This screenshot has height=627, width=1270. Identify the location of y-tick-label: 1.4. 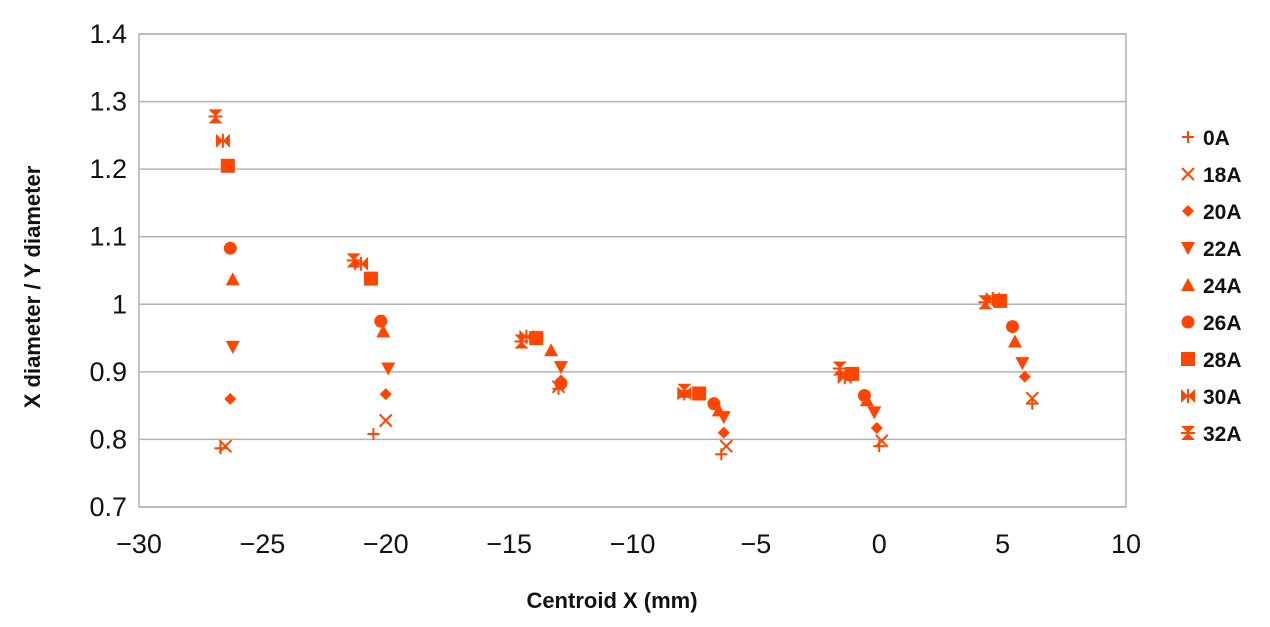
(108, 34).